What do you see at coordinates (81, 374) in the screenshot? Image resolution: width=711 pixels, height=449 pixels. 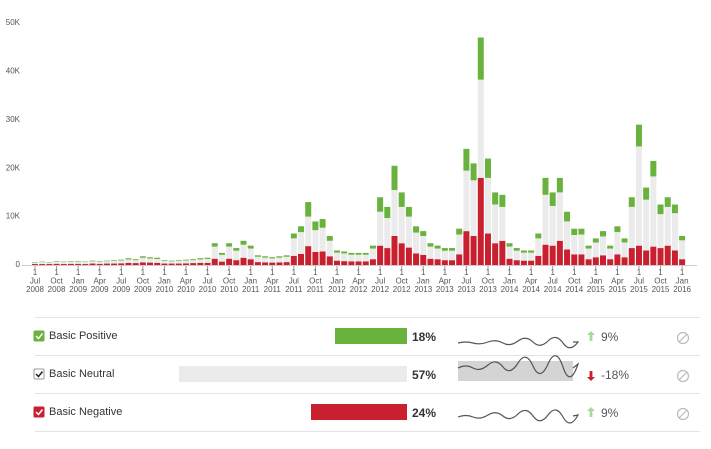 I see `series-name: Basic Neutral` at bounding box center [81, 374].